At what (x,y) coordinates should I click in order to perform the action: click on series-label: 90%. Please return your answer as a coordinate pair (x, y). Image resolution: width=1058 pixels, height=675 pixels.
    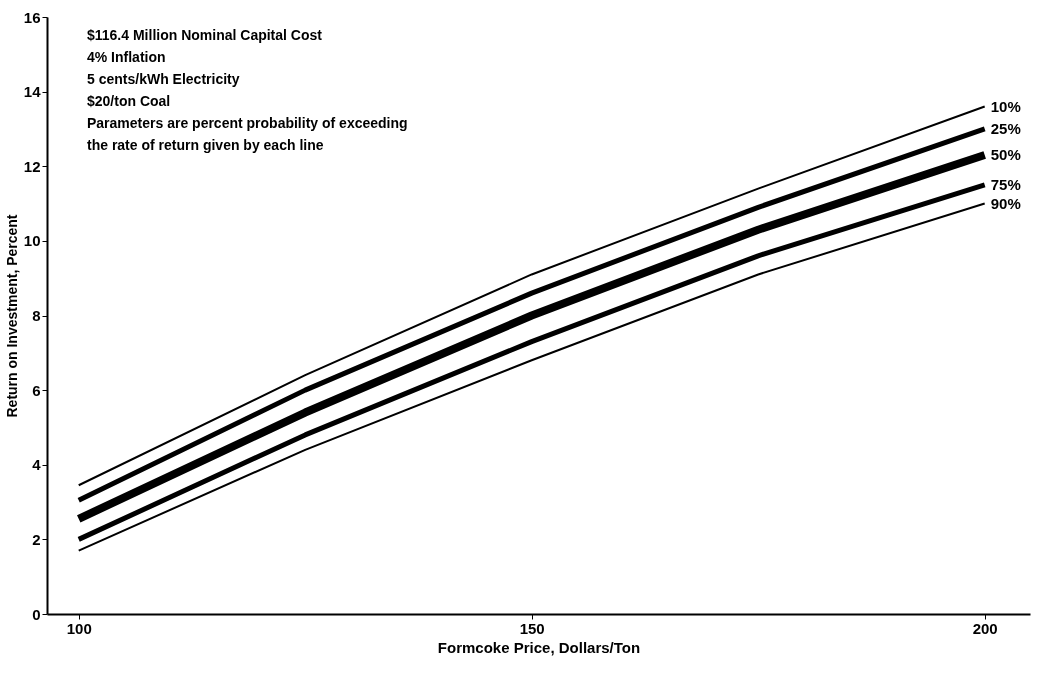
    Looking at the image, I should click on (1005, 203).